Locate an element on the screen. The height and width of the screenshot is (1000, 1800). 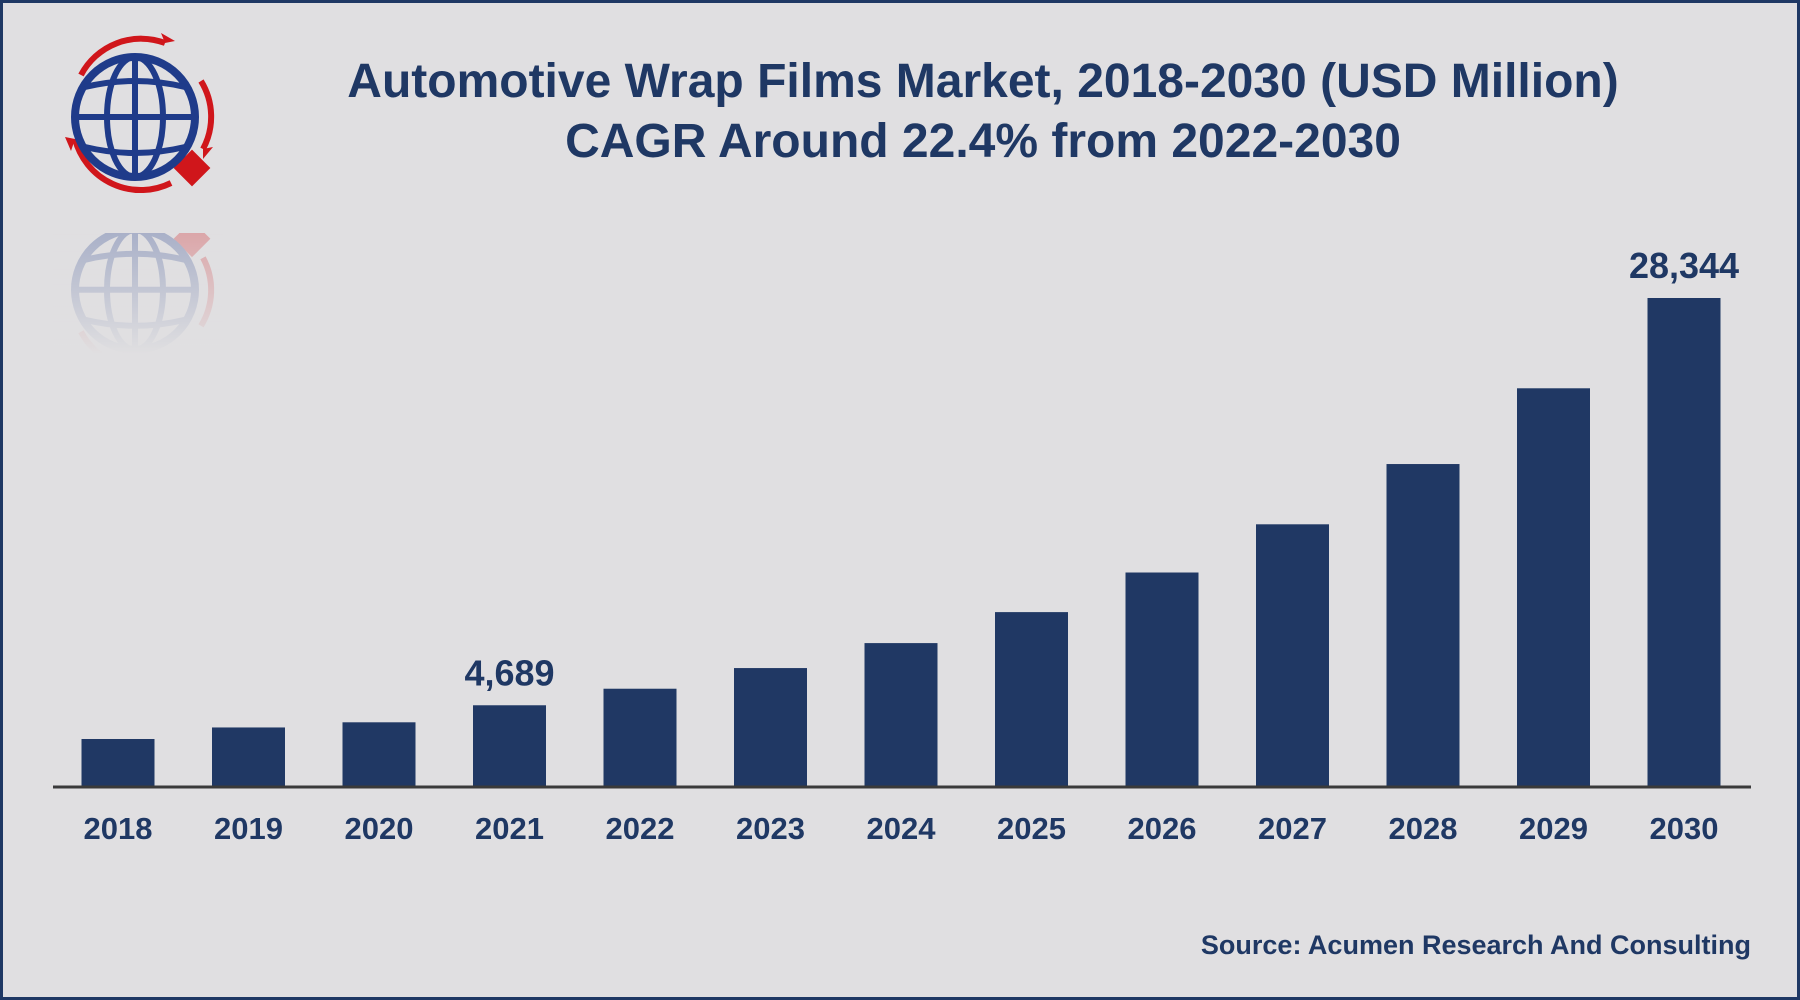
bar-2022 is located at coordinates (640, 737).